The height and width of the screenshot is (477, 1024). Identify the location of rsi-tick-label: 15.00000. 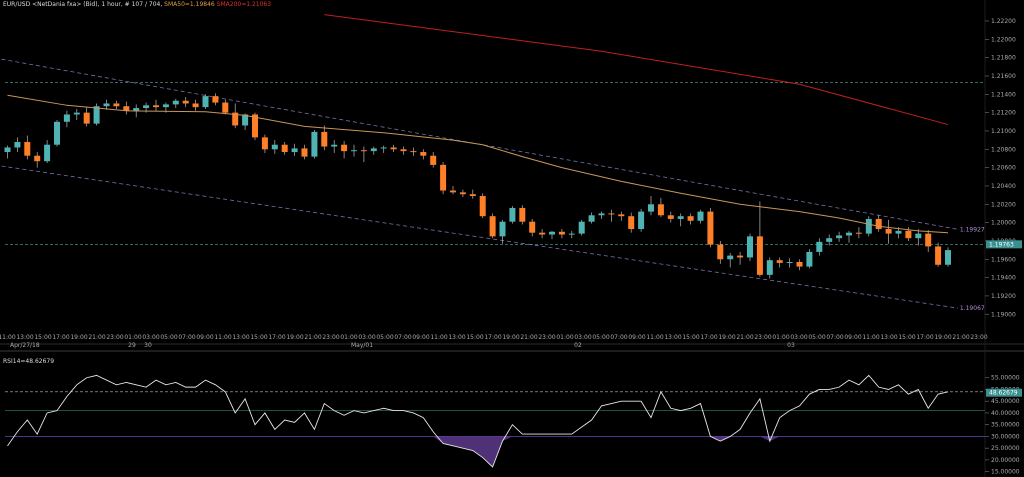
(1005, 472).